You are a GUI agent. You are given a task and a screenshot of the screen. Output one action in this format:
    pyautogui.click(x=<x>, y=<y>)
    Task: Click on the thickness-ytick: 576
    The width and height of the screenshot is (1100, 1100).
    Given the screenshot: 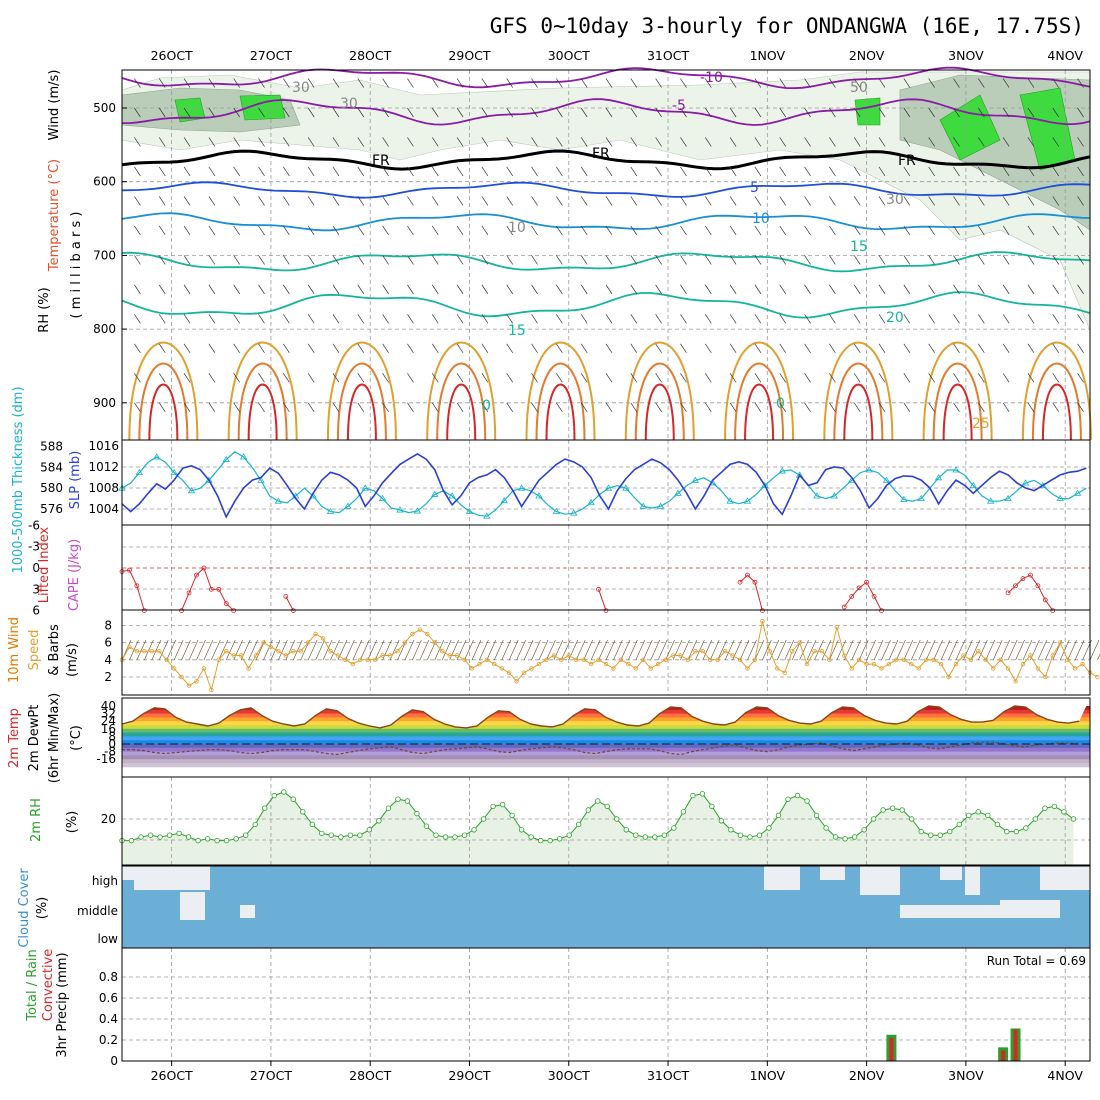 What is the action you would take?
    pyautogui.click(x=51, y=509)
    